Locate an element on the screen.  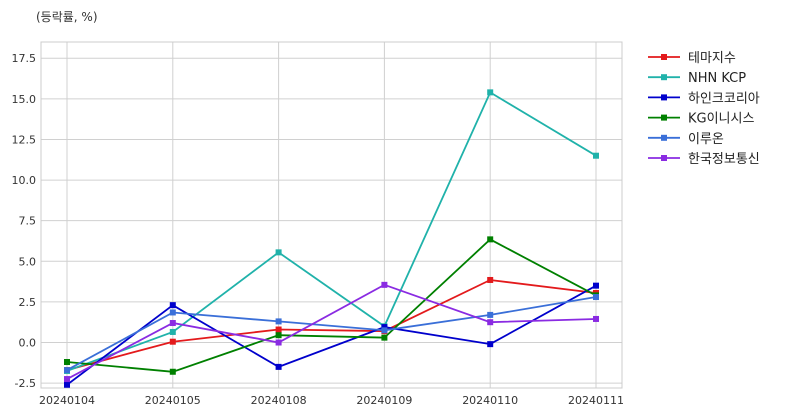
legend-label: 이루온 is located at coordinates (706, 139).